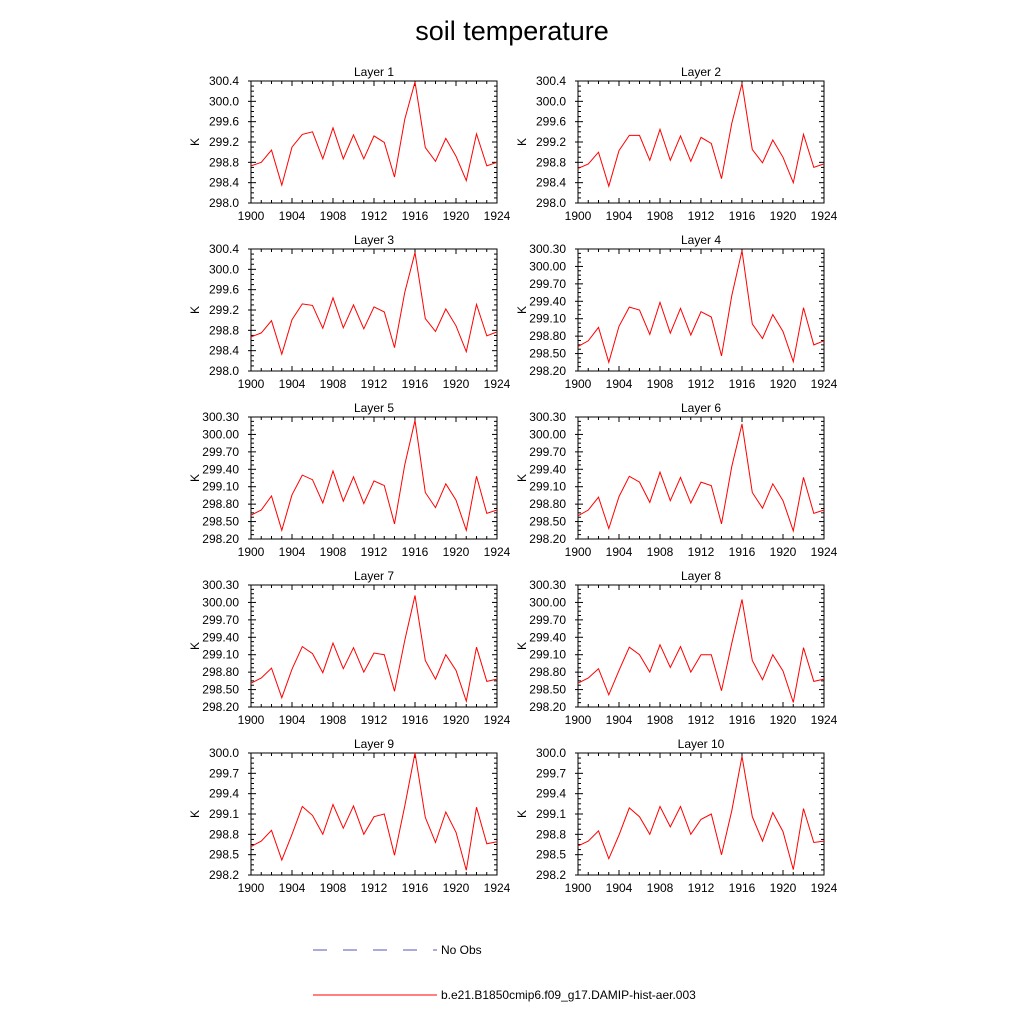  Describe the element at coordinates (195, 142) in the screenshot. I see `y-axis-label: K` at that location.